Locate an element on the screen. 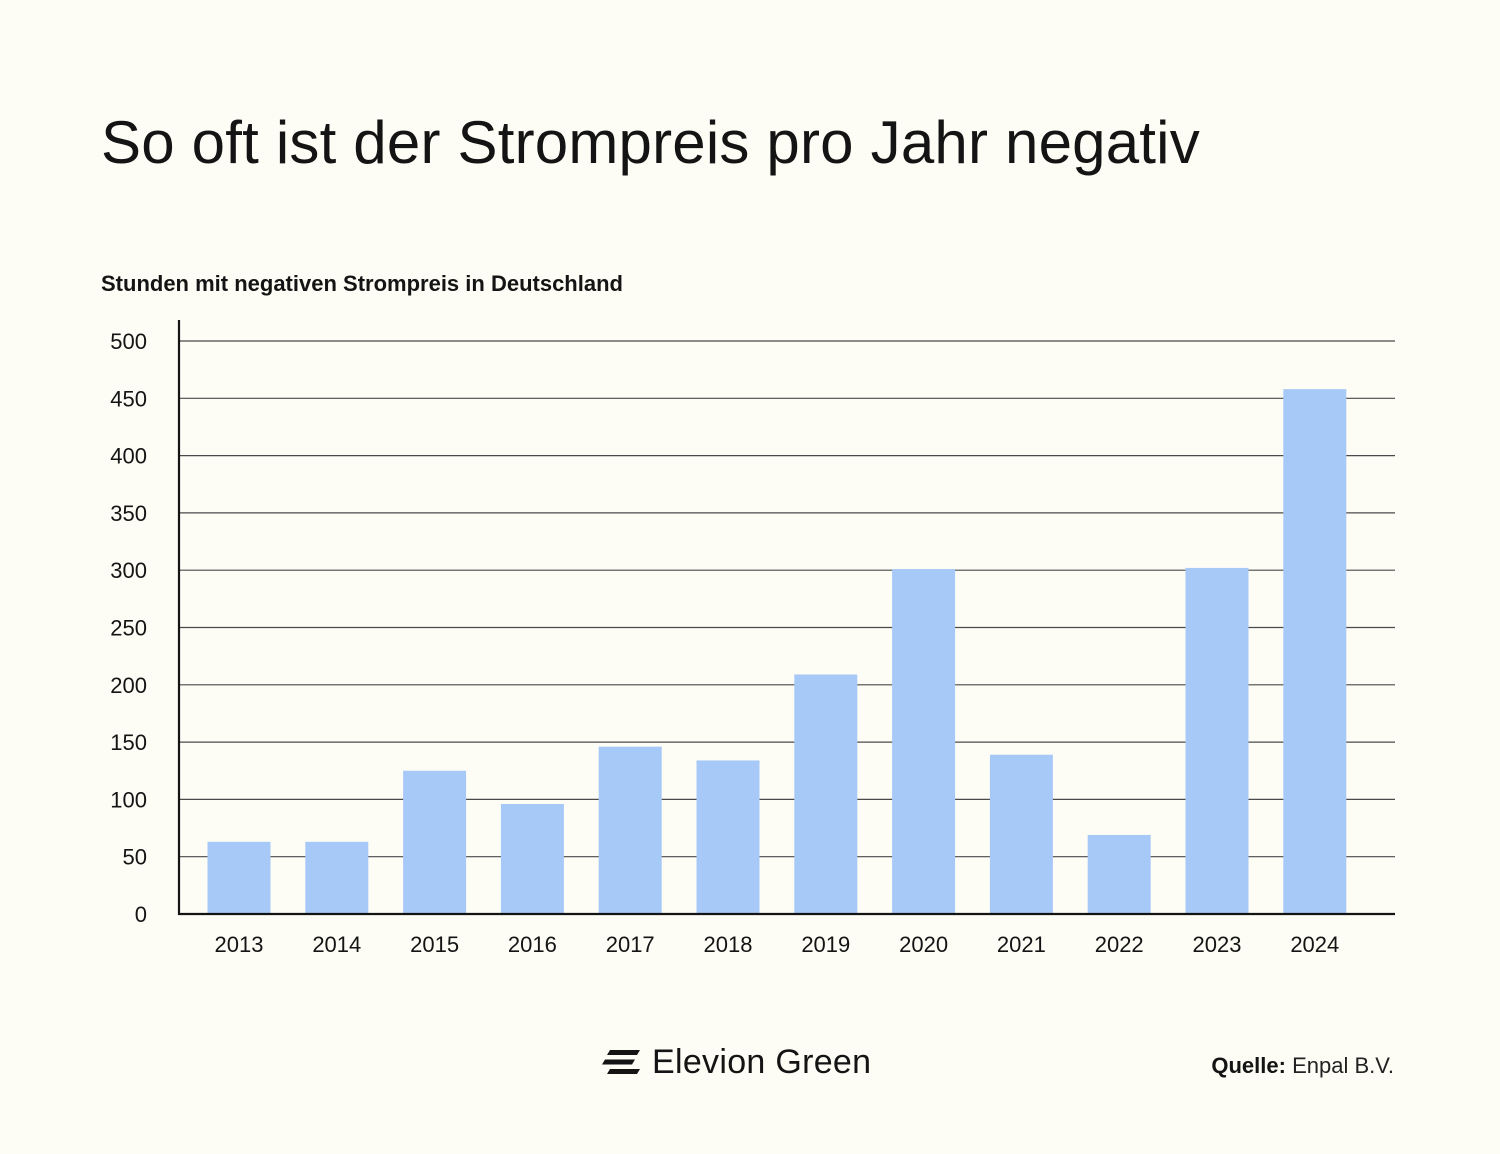 The image size is (1500, 1154). x-tick-label-2019: 2019 is located at coordinates (825, 944).